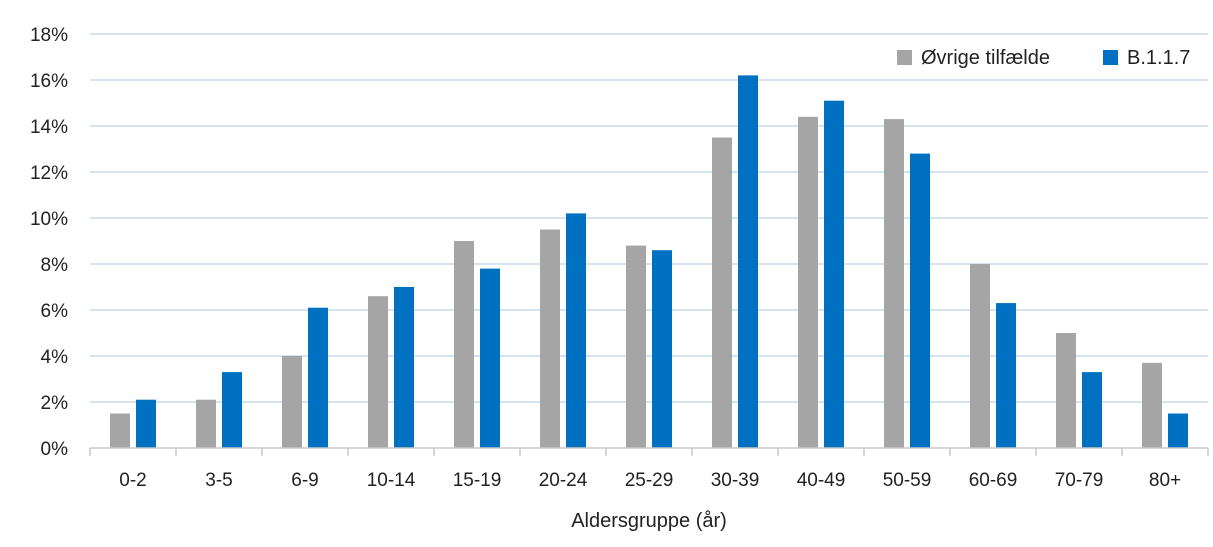 The width and height of the screenshot is (1213, 547). I want to click on x-tick-label: 50-59, so click(907, 480).